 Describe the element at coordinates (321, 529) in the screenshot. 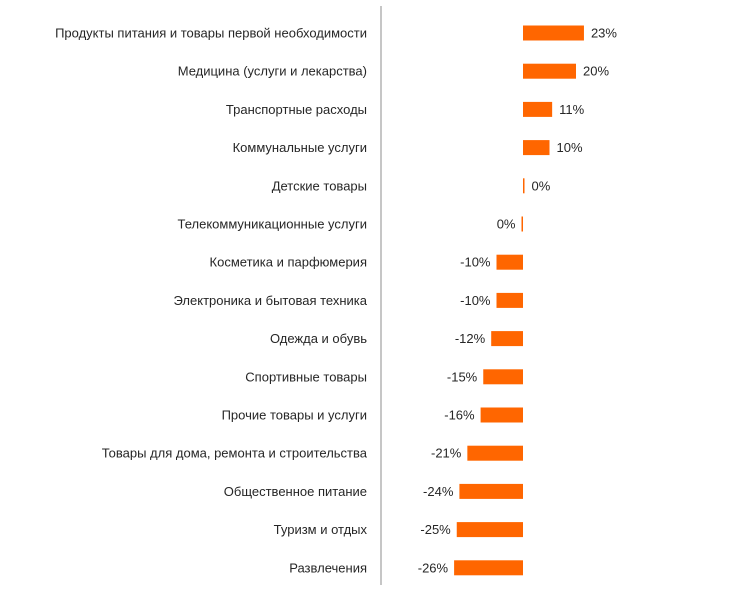

I see `category-label: Туризм и отдых` at that location.